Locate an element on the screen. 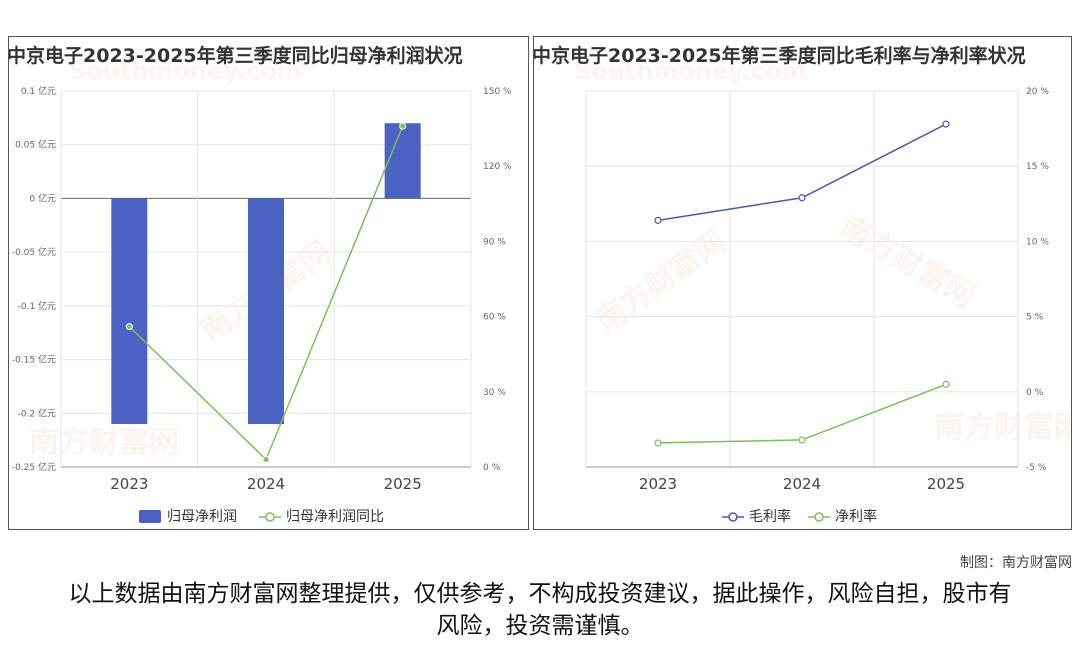  y-right-tick-label: 30 % is located at coordinates (494, 393).